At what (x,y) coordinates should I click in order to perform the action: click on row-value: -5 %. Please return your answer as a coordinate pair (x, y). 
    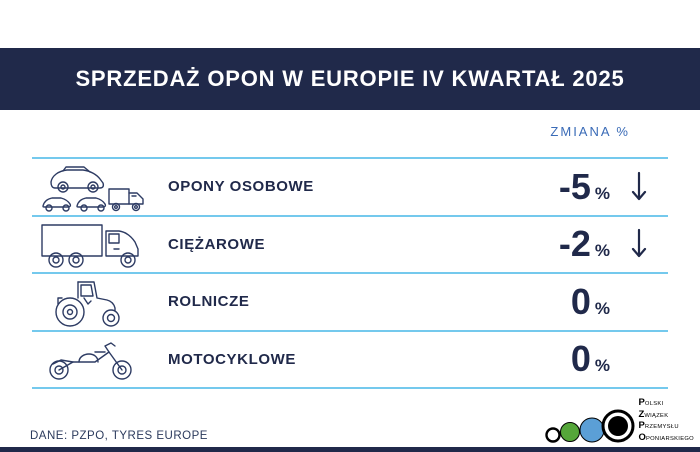
    Looking at the image, I should click on (562, 186).